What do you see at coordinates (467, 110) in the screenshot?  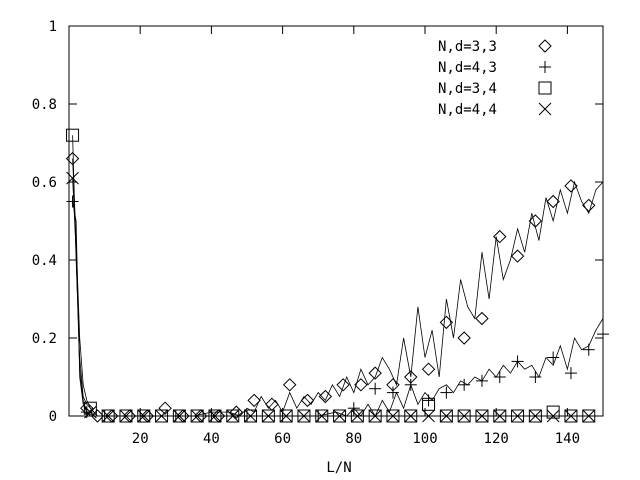 I see `legend-label-4: N,d=4,4` at bounding box center [467, 110].